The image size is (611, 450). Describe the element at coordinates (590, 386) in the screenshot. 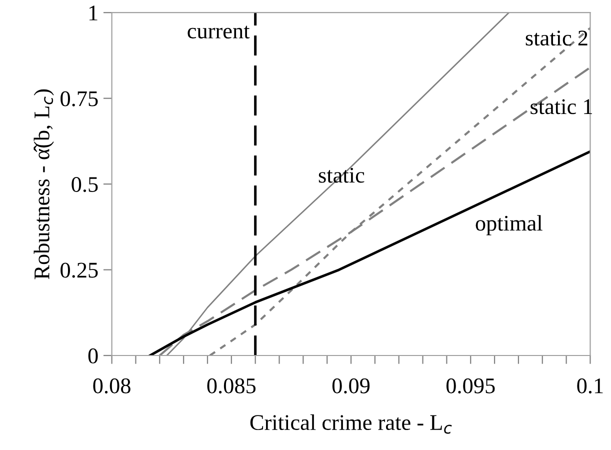

I see `x-tick-label: 0.1` at that location.